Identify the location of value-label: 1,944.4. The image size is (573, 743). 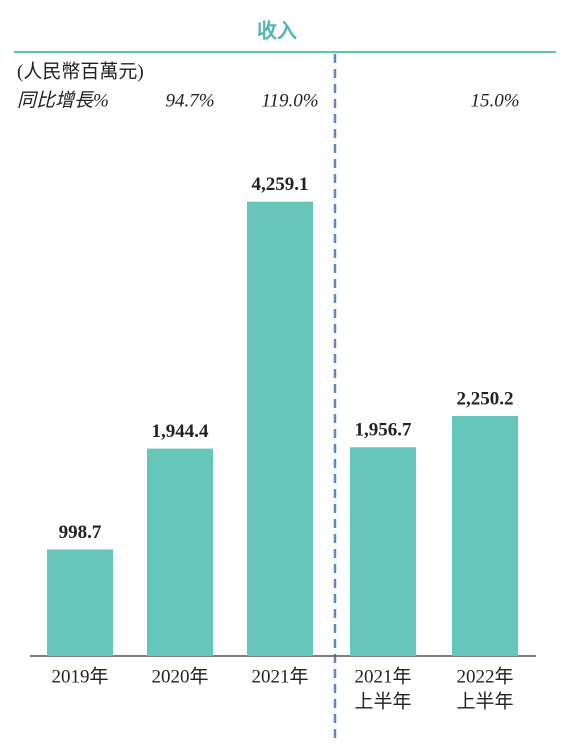
(181, 431).